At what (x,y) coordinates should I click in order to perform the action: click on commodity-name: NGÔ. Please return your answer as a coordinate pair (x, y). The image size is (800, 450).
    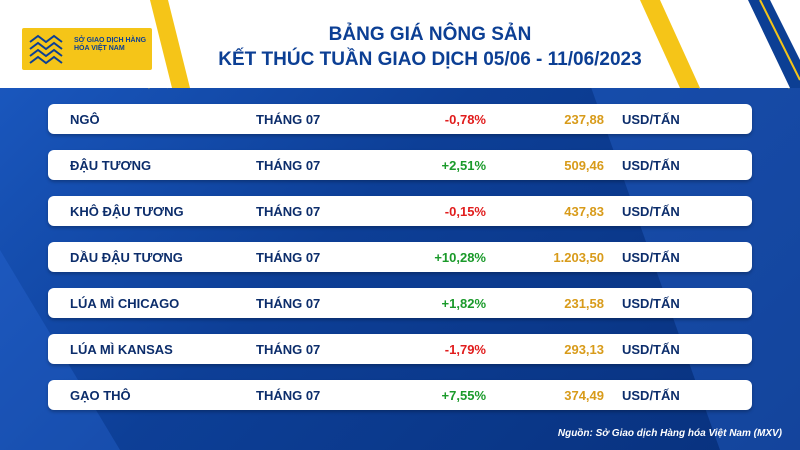
    Looking at the image, I should click on (85, 119).